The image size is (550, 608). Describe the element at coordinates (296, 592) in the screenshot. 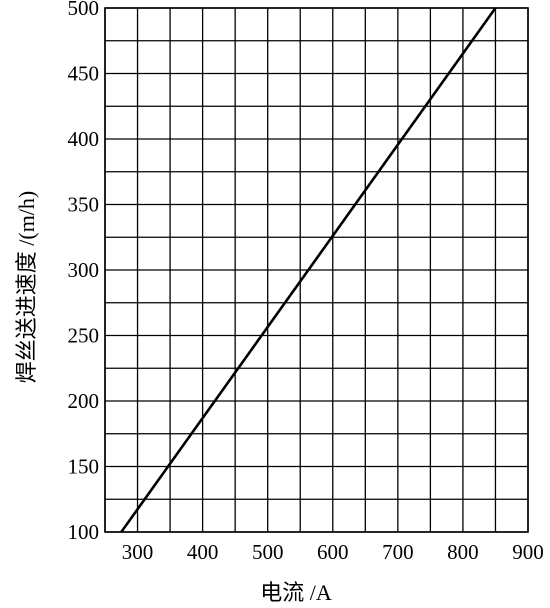

I see `x-axis-label: 电流 /A` at that location.